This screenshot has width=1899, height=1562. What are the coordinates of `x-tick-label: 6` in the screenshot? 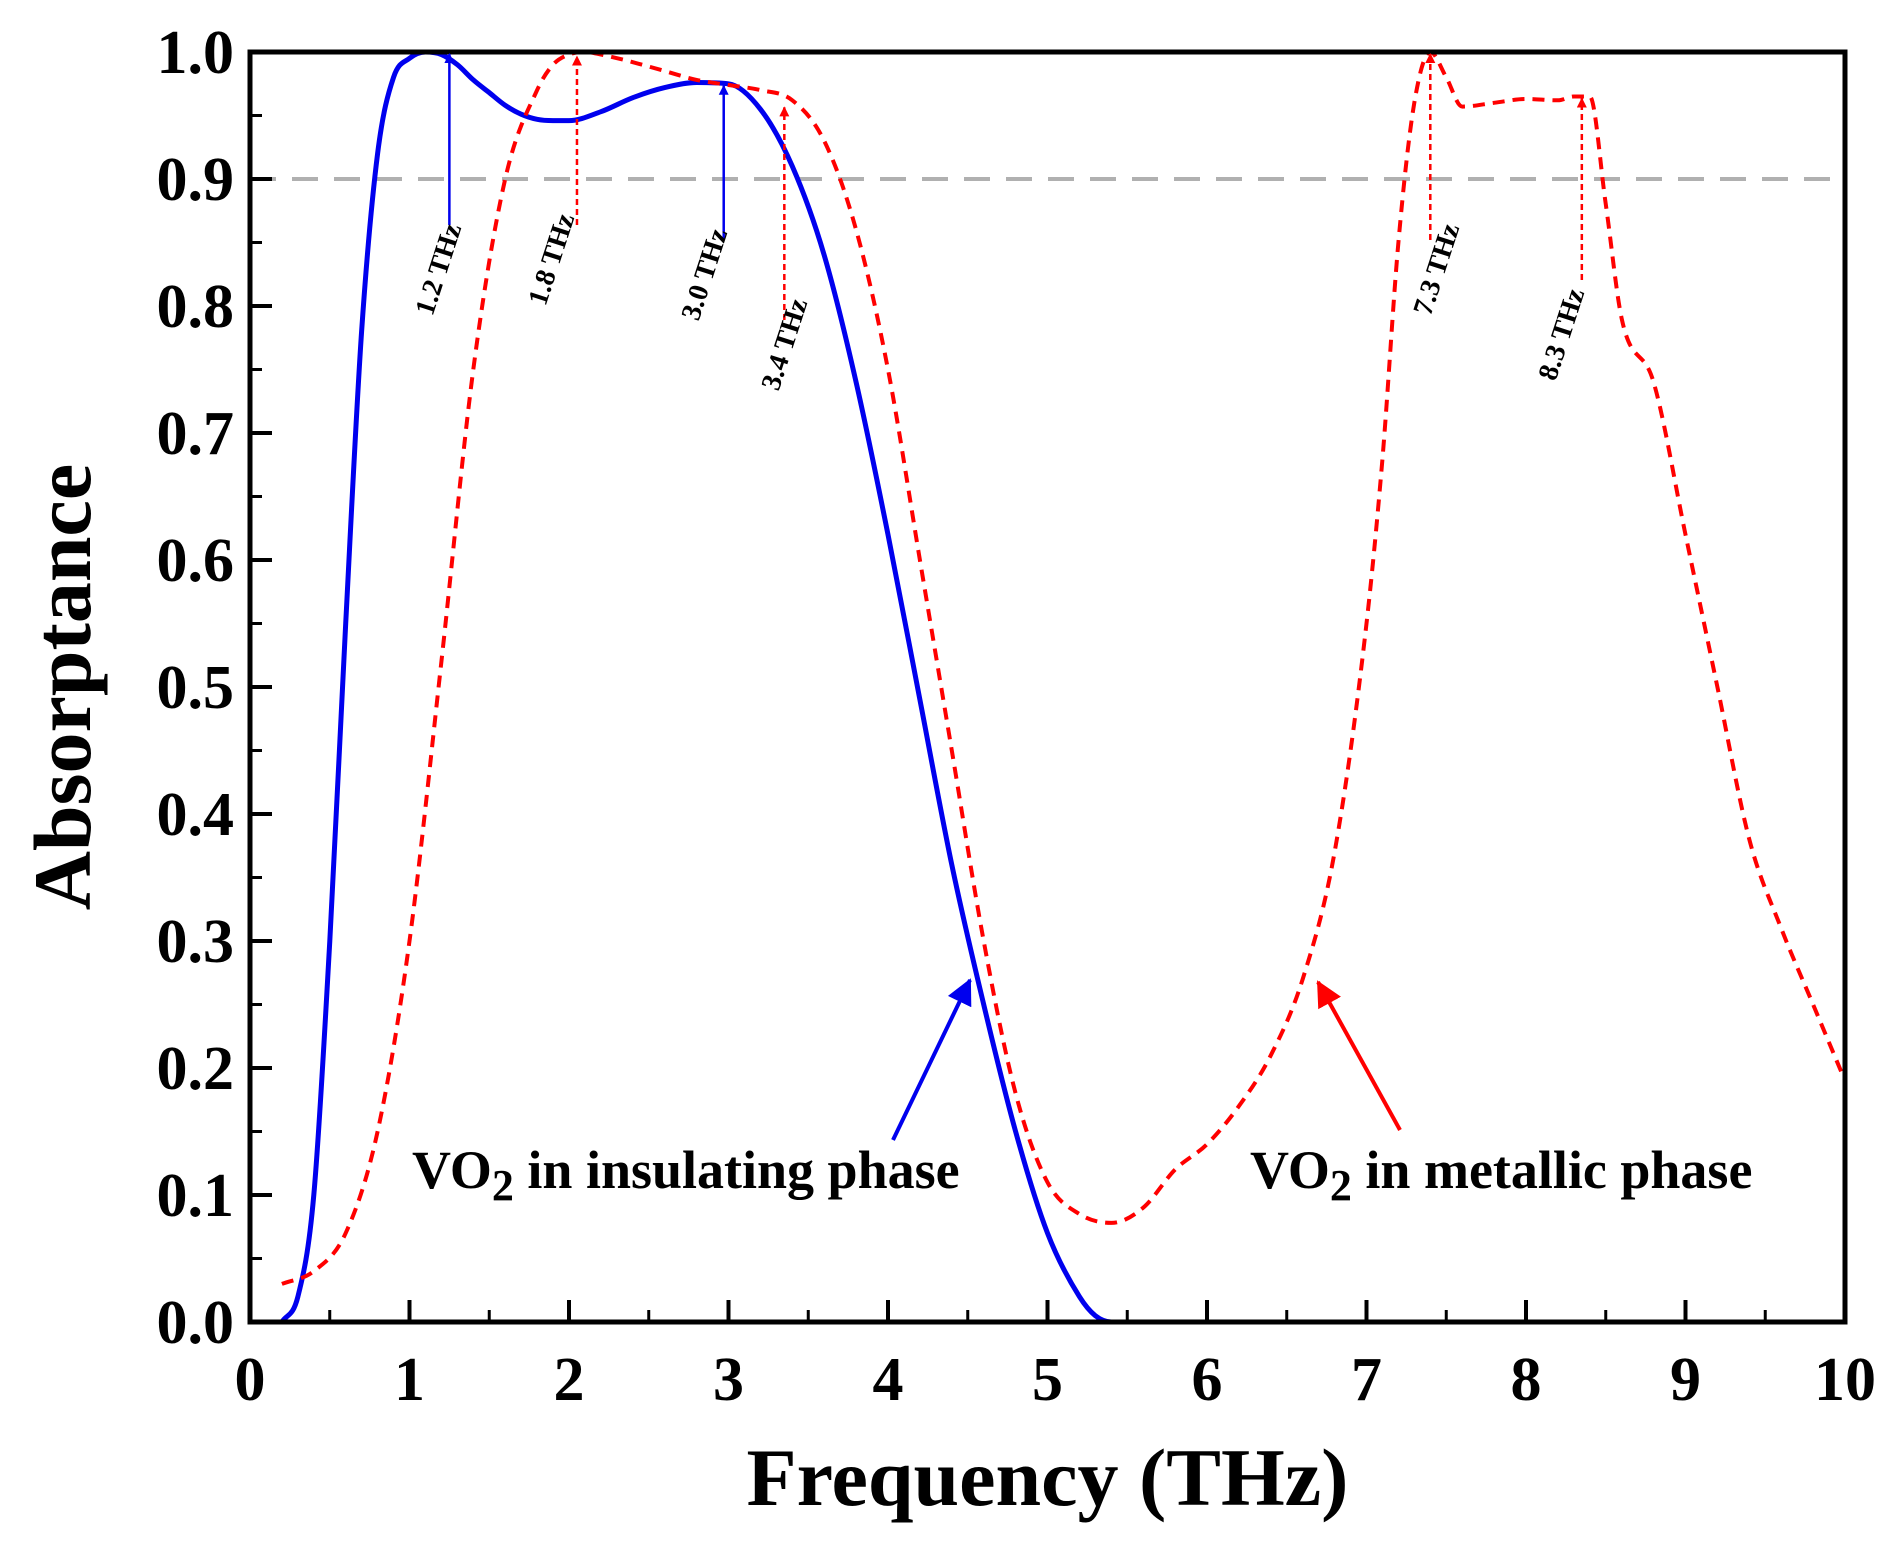 It's located at (1207, 1380).